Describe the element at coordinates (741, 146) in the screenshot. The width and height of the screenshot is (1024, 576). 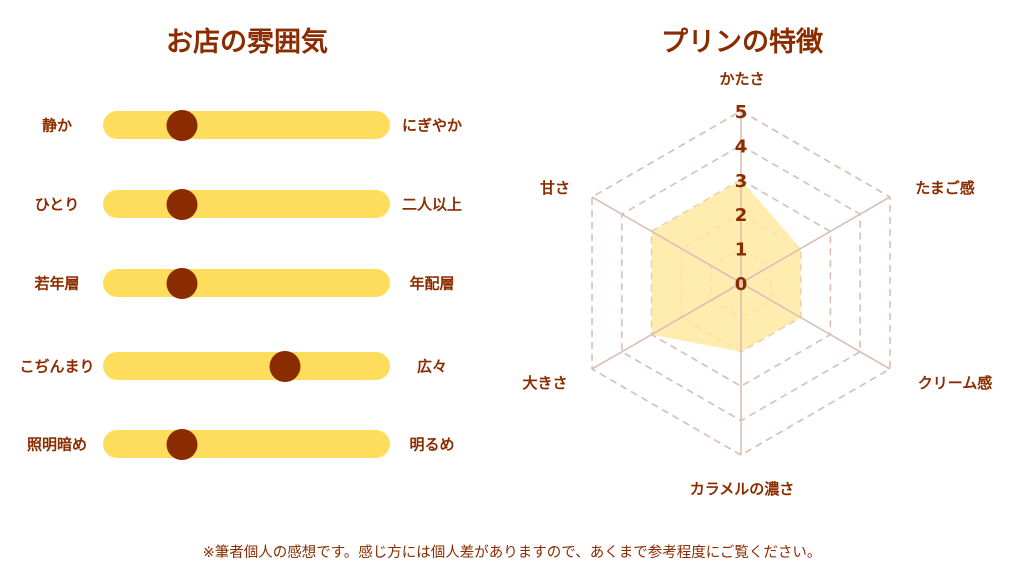
I see `radar-tick-label: 4` at that location.